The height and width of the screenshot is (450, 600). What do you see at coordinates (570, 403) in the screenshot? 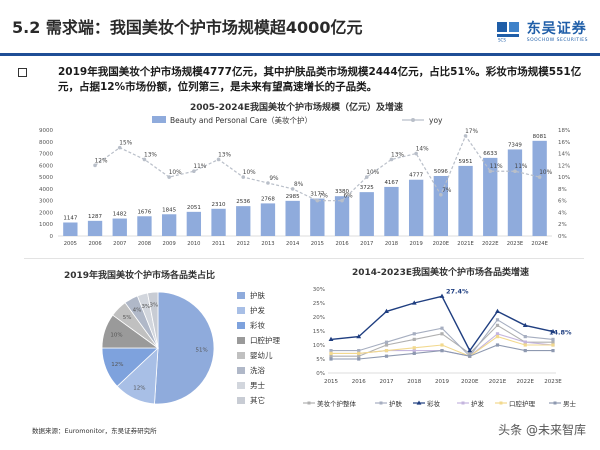
I see `legend-label: 男士` at bounding box center [570, 403].